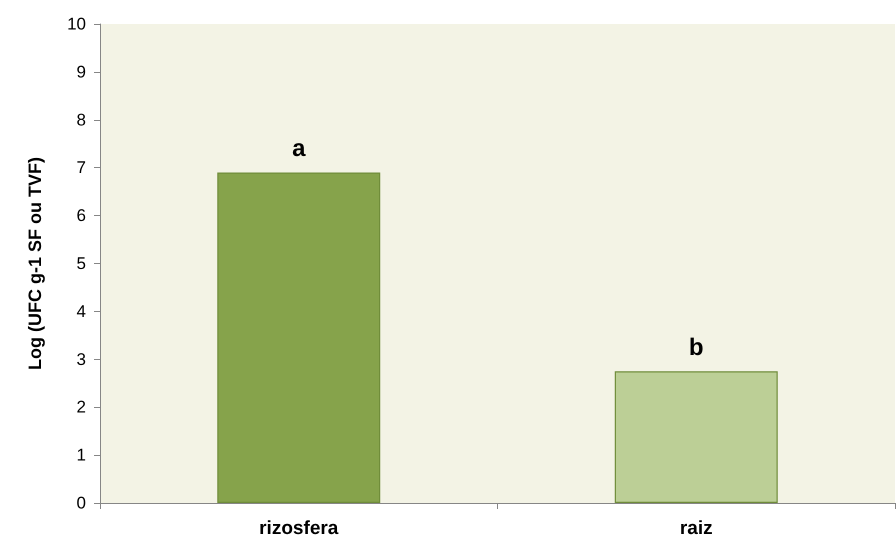  What do you see at coordinates (696, 347) in the screenshot?
I see `annotation: b` at bounding box center [696, 347].